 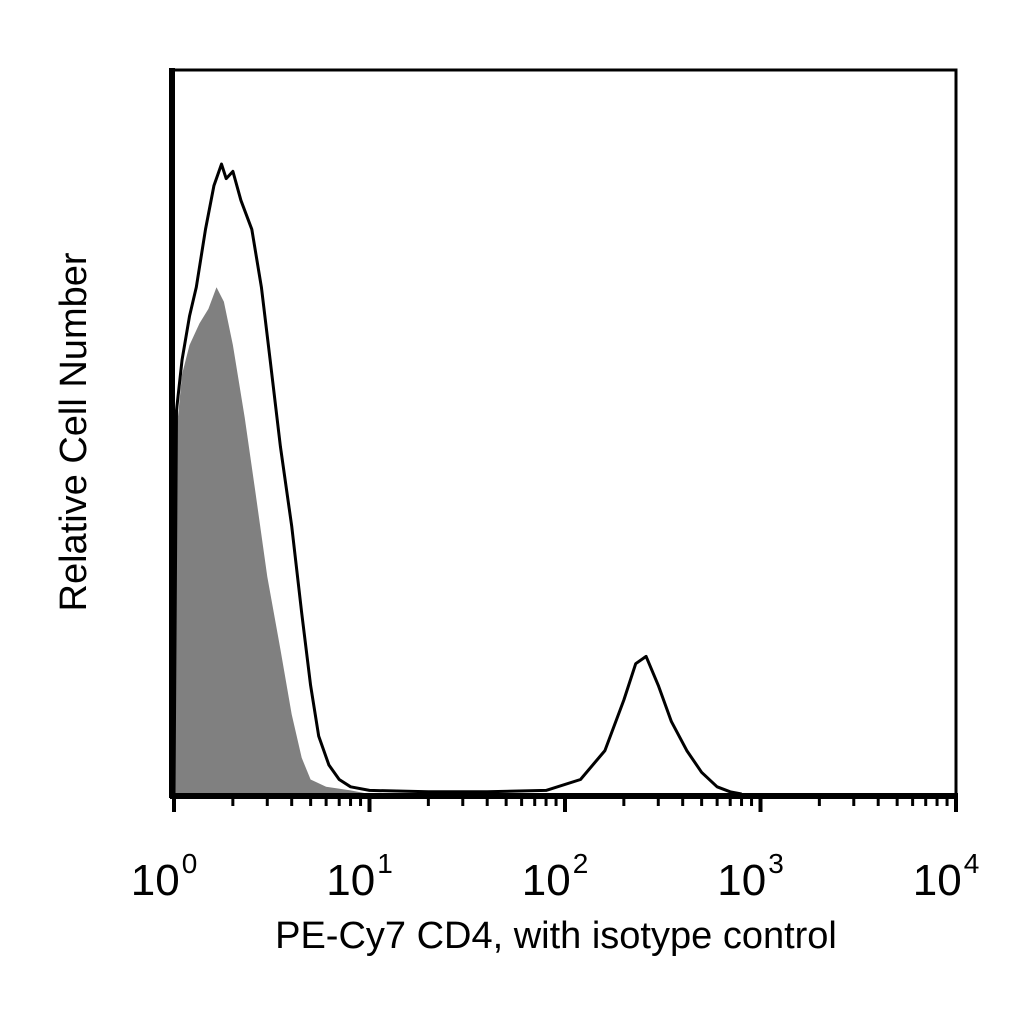 I want to click on x-axis-label: PE-Cy7 CD4, with isotype control, so click(x=556, y=936).